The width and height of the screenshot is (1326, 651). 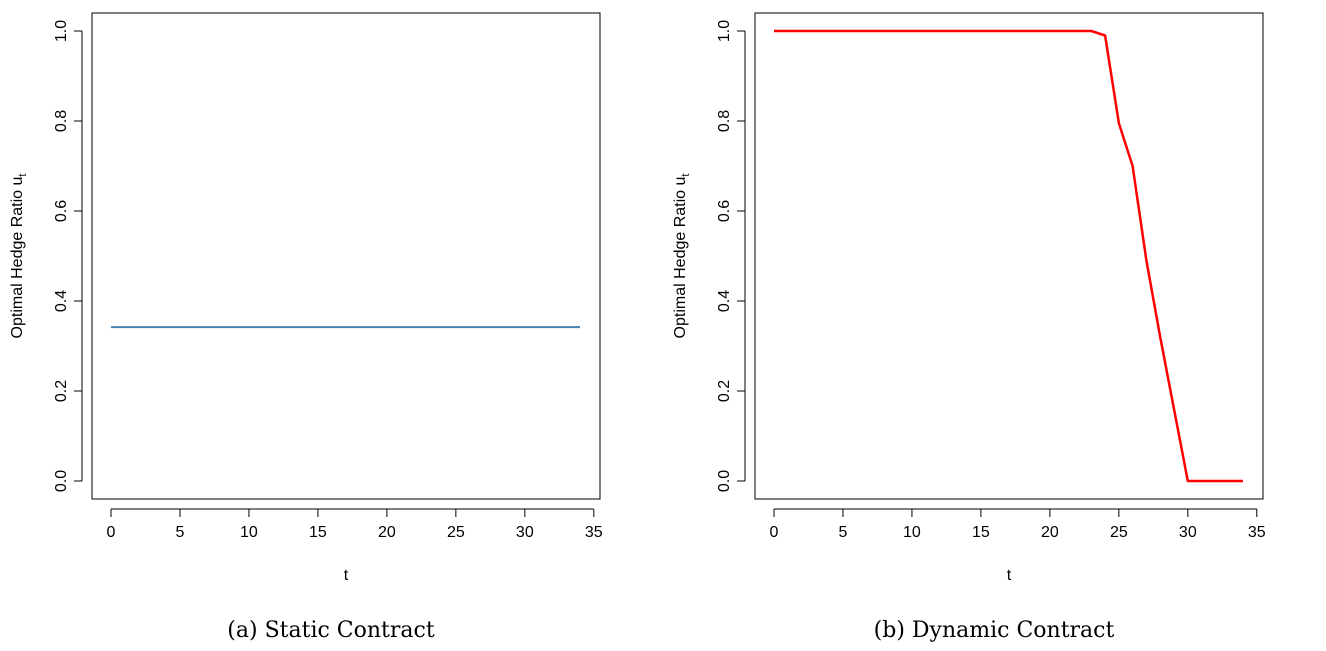 What do you see at coordinates (994, 630) in the screenshot?
I see `caption-dynamic-contract: (b) Dynamic Contract` at bounding box center [994, 630].